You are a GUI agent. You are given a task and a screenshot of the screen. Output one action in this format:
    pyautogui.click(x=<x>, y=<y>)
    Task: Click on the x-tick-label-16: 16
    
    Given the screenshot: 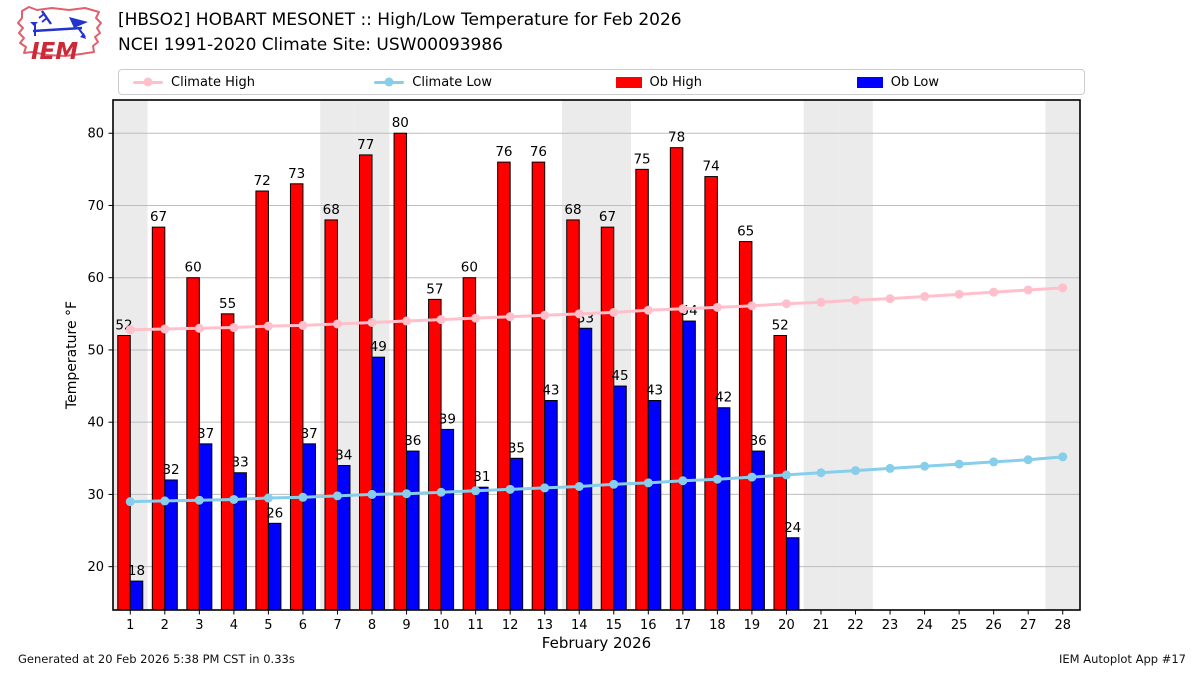 What is the action you would take?
    pyautogui.click(x=648, y=625)
    